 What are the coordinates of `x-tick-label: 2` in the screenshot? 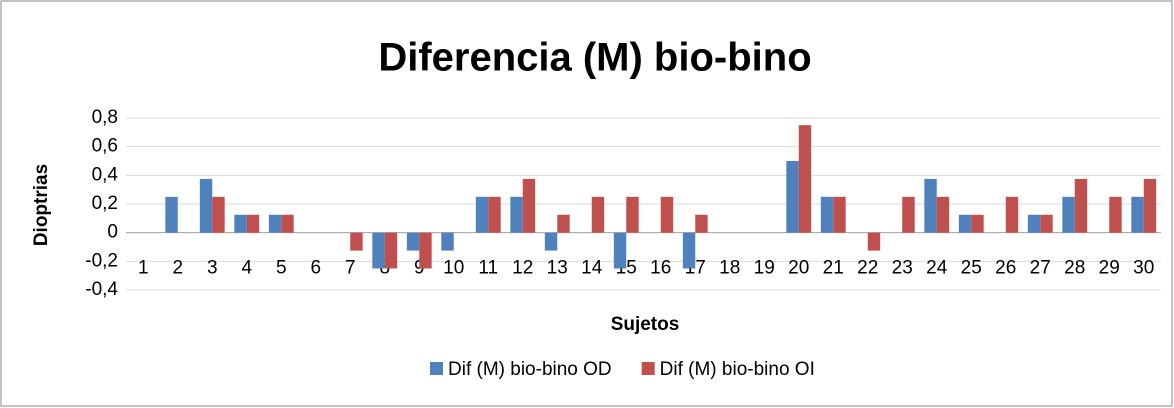 It's located at (177, 268).